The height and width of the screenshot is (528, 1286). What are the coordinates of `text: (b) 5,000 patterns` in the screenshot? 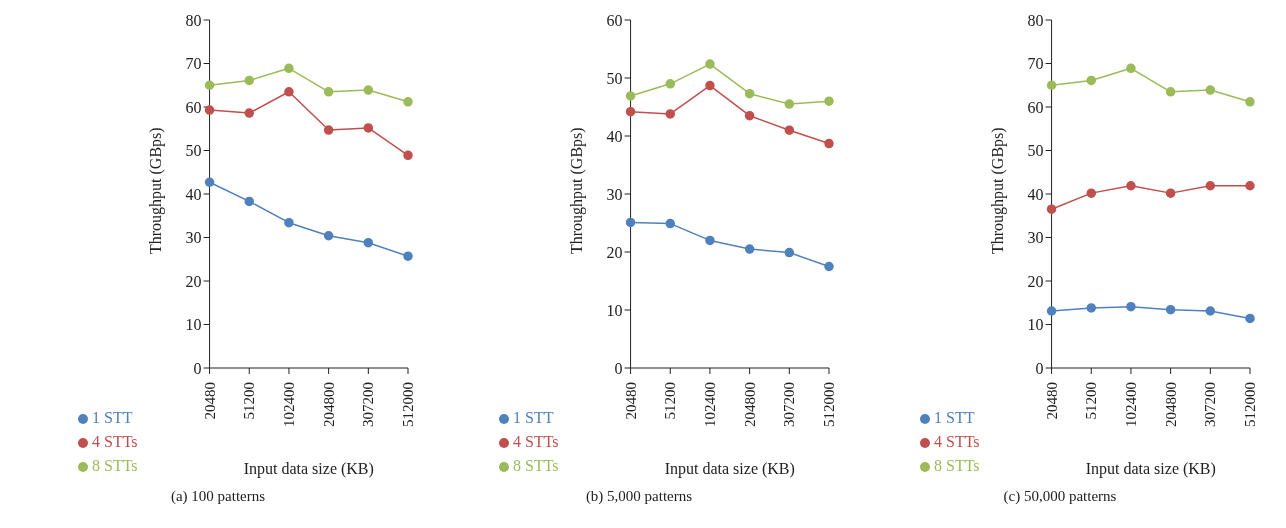 It's located at (639, 496).